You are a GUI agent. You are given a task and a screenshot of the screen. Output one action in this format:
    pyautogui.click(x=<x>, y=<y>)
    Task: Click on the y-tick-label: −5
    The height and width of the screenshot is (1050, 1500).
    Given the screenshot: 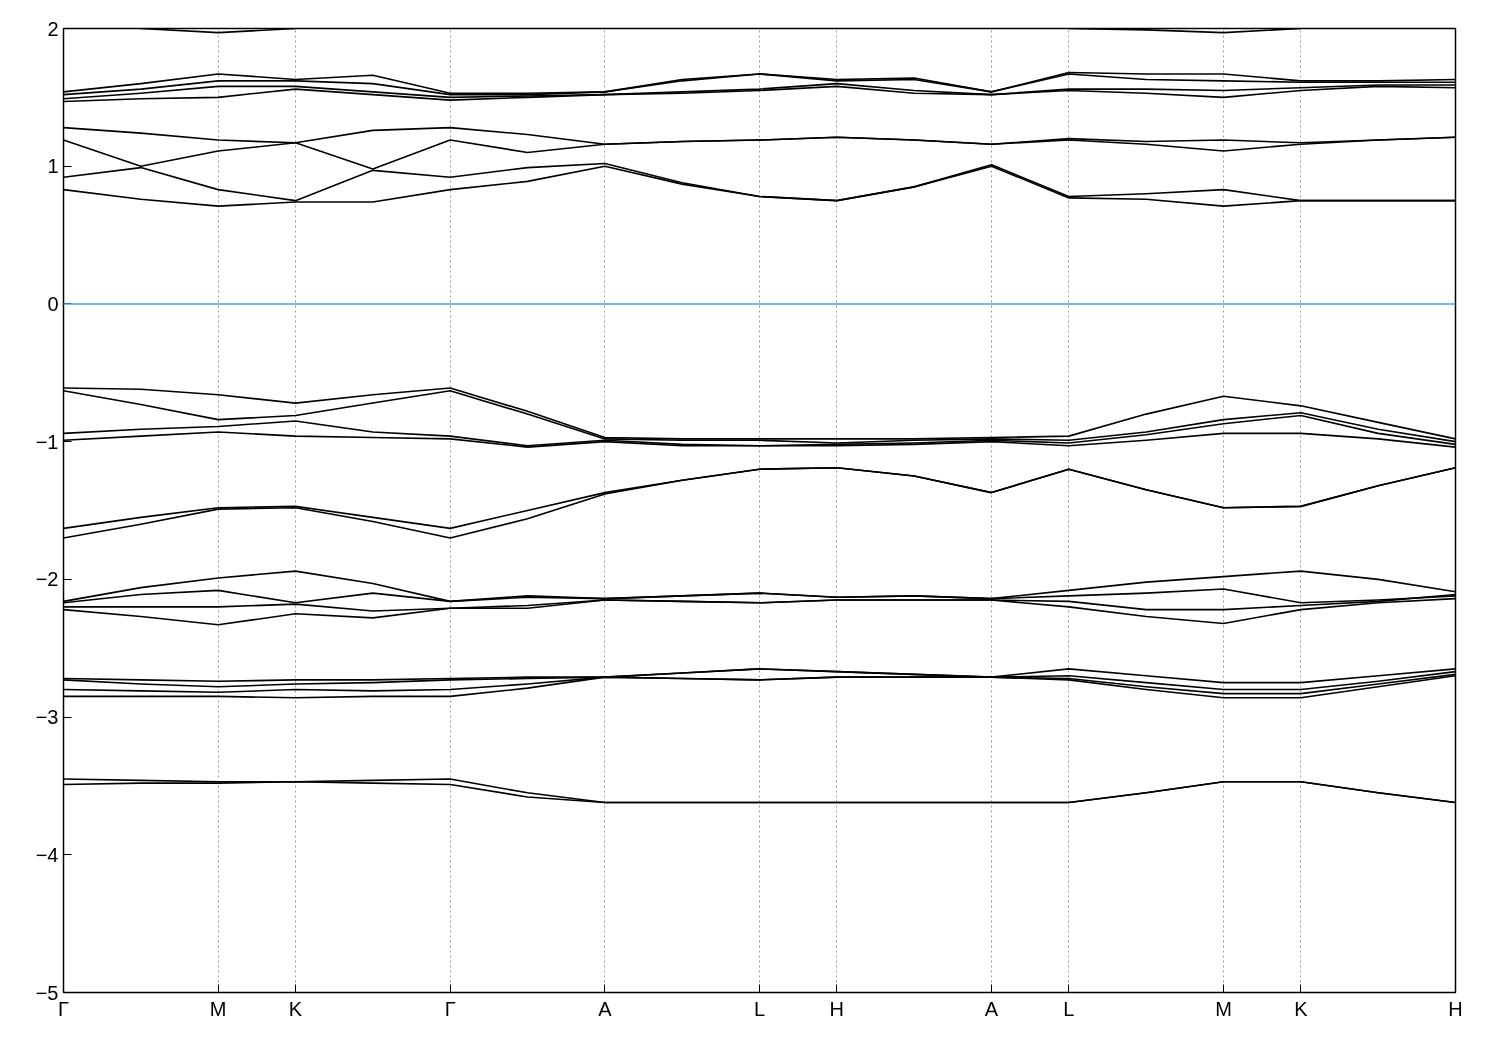 What is the action you would take?
    pyautogui.click(x=47, y=992)
    